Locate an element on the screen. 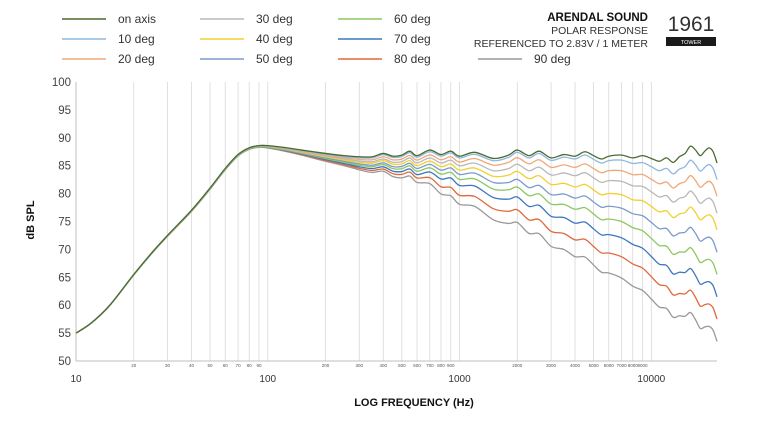 The width and height of the screenshot is (768, 423). y-tick-label: 80 is located at coordinates (64, 195).